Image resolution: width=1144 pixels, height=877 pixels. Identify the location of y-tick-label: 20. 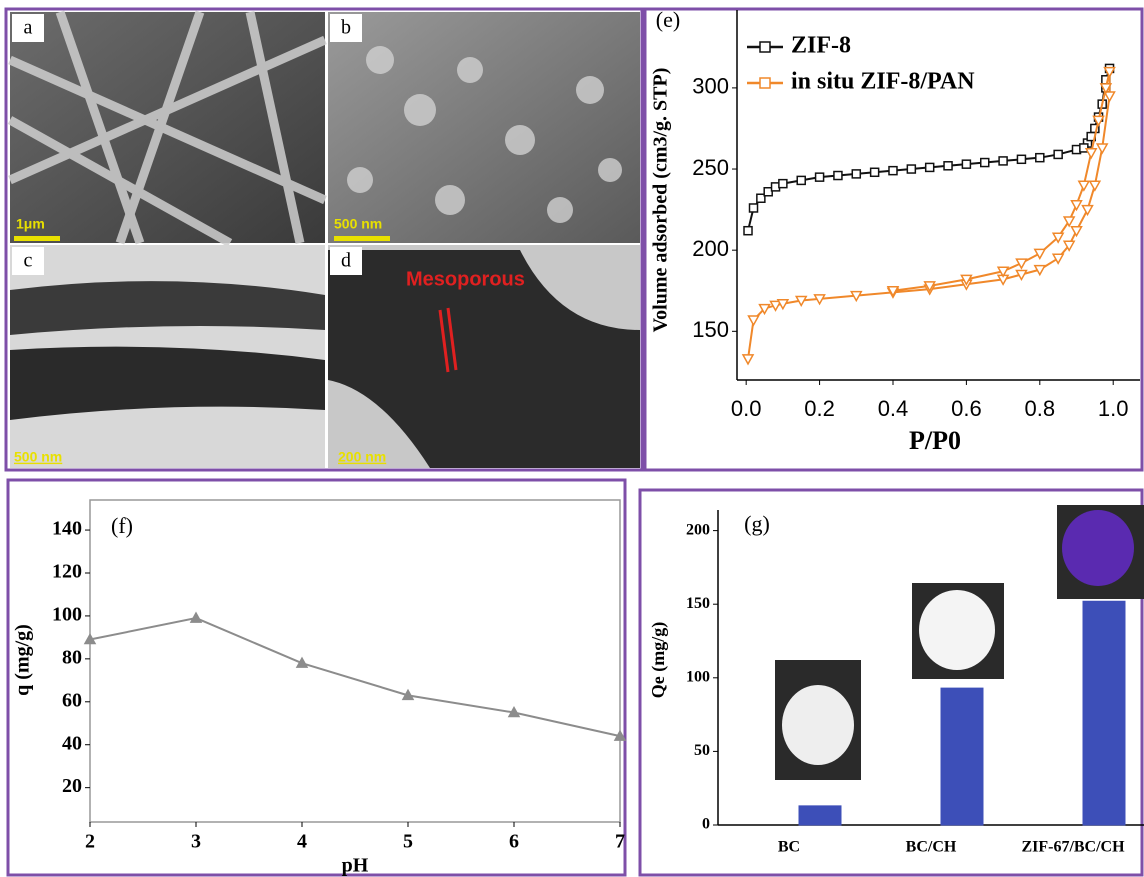
(72, 786).